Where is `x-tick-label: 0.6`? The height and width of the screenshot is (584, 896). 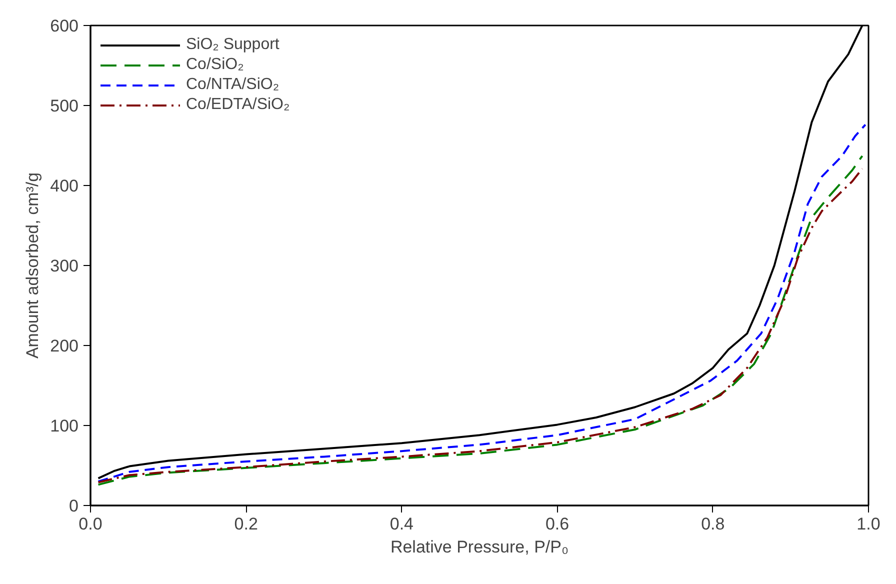
x-tick-label: 0.6 is located at coordinates (557, 524).